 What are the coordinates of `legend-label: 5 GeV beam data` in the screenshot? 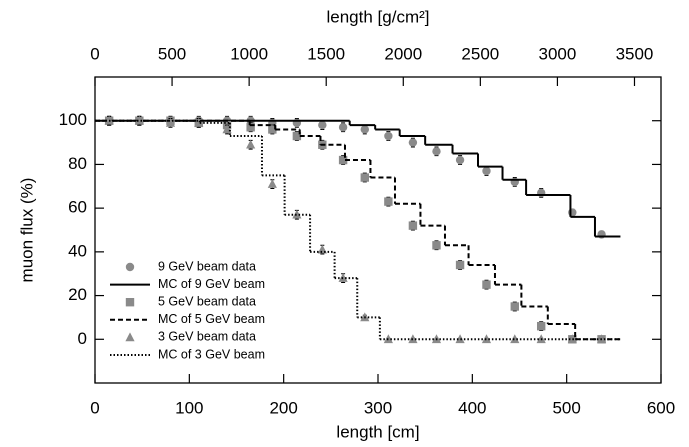 It's located at (207, 301).